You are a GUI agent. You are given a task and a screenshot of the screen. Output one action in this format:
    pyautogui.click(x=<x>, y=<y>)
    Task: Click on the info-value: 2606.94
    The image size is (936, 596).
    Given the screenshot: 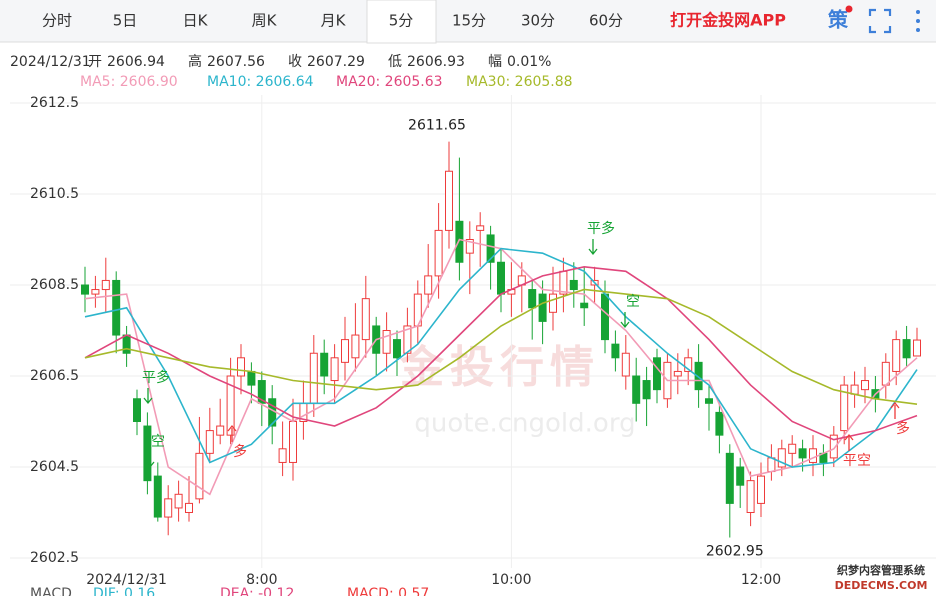 What is the action you would take?
    pyautogui.click(x=136, y=62)
    